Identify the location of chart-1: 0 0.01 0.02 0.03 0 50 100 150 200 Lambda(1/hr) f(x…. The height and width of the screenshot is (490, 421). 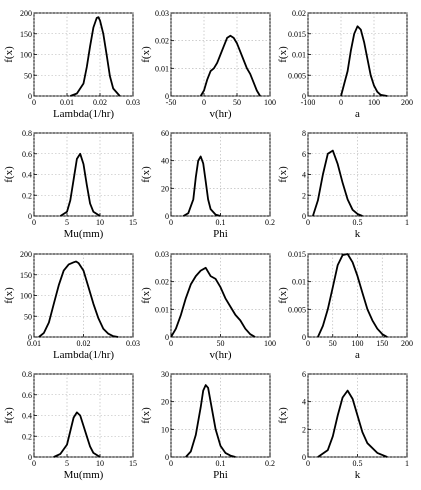
(71, 64).